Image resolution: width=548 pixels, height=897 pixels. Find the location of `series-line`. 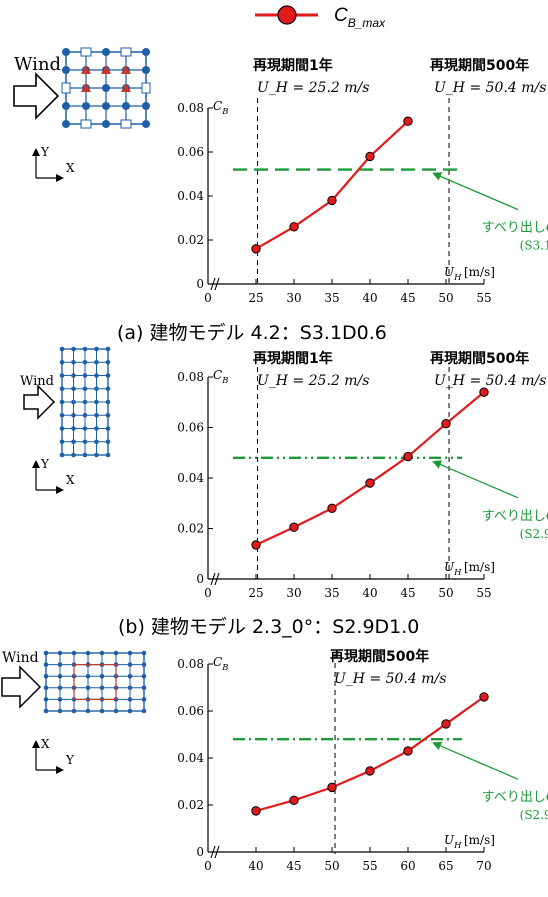

series-line is located at coordinates (370, 754).